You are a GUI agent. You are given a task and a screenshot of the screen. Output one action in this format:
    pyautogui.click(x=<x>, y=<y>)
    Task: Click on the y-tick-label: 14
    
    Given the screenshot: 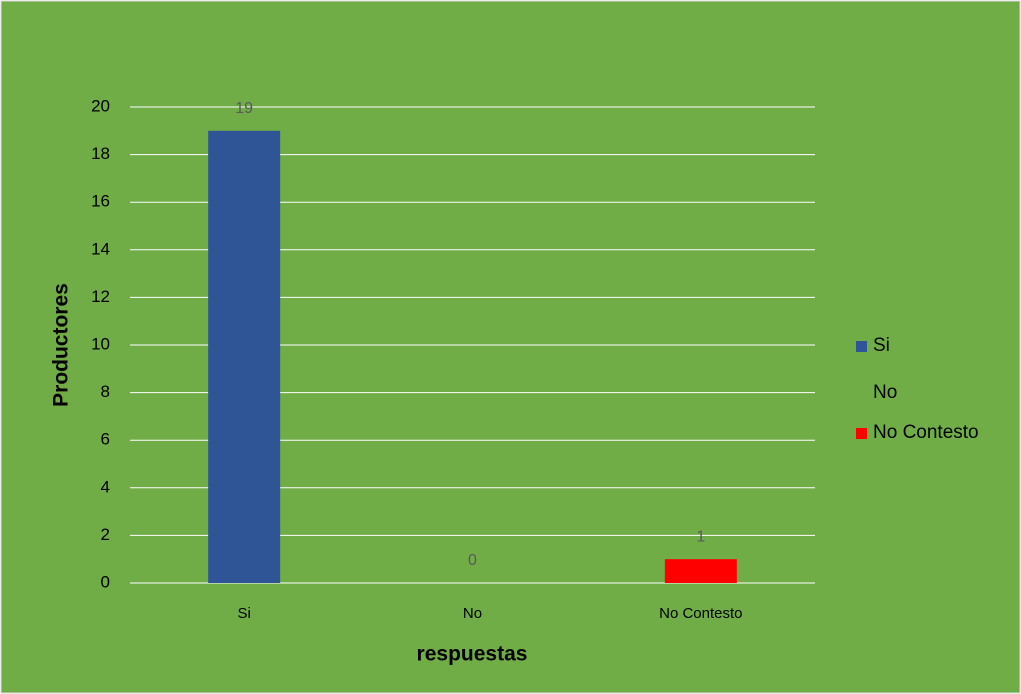 What is the action you would take?
    pyautogui.click(x=100, y=248)
    